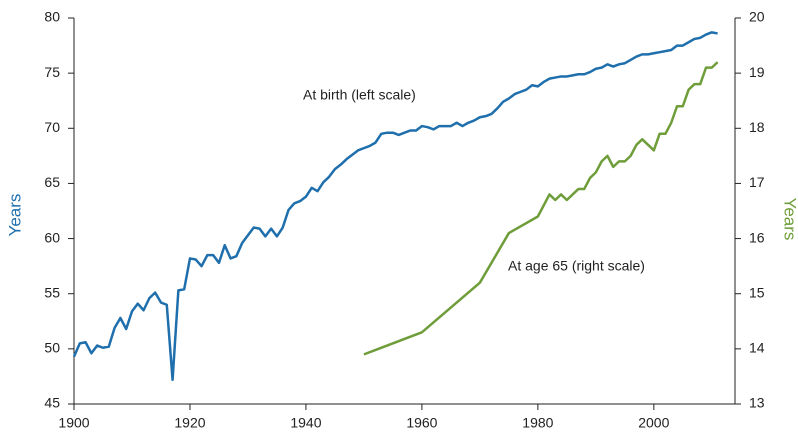 The width and height of the screenshot is (798, 438). Describe the element at coordinates (757, 127) in the screenshot. I see `y2-tick-label: 18` at that location.